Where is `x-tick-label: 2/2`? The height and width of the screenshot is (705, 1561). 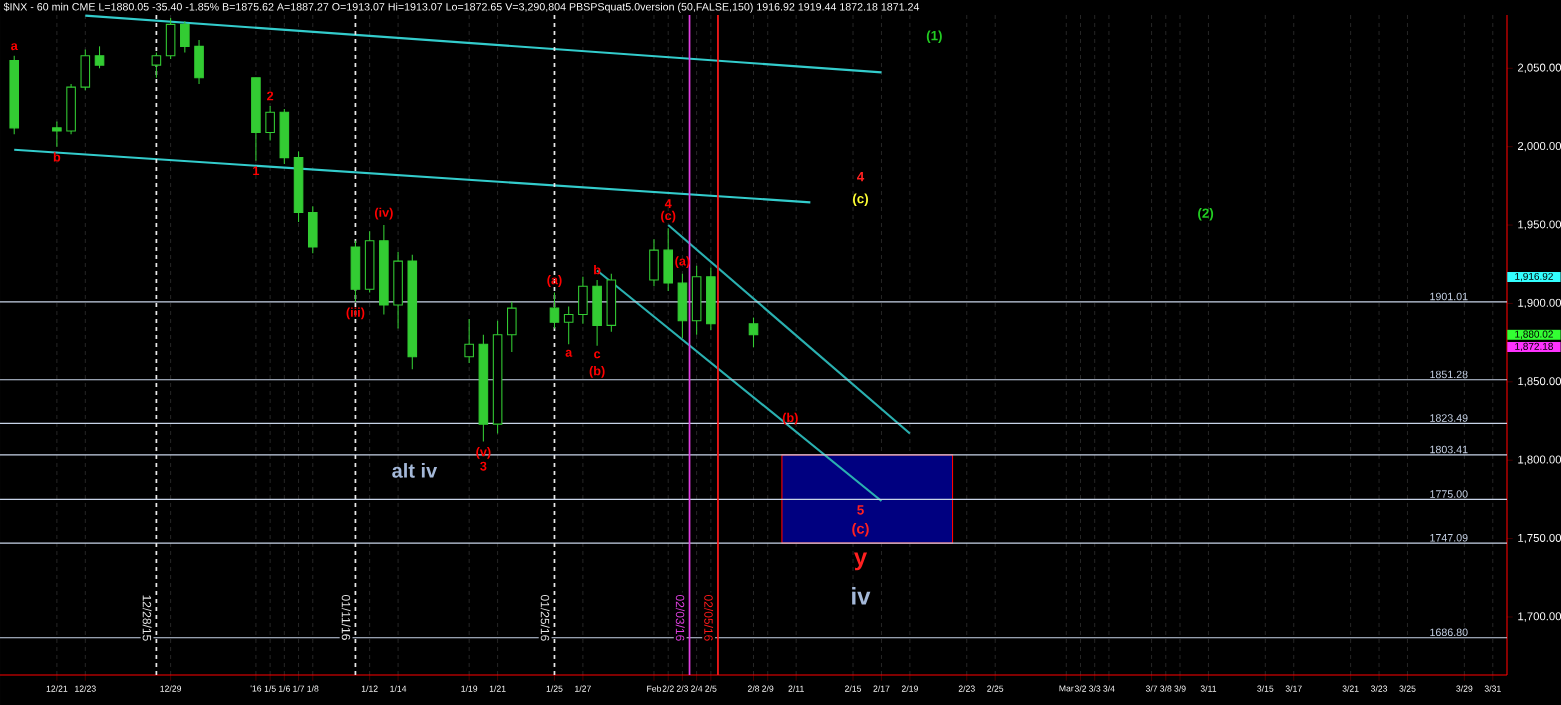 x-tick-label: 2/2 is located at coordinates (668, 688).